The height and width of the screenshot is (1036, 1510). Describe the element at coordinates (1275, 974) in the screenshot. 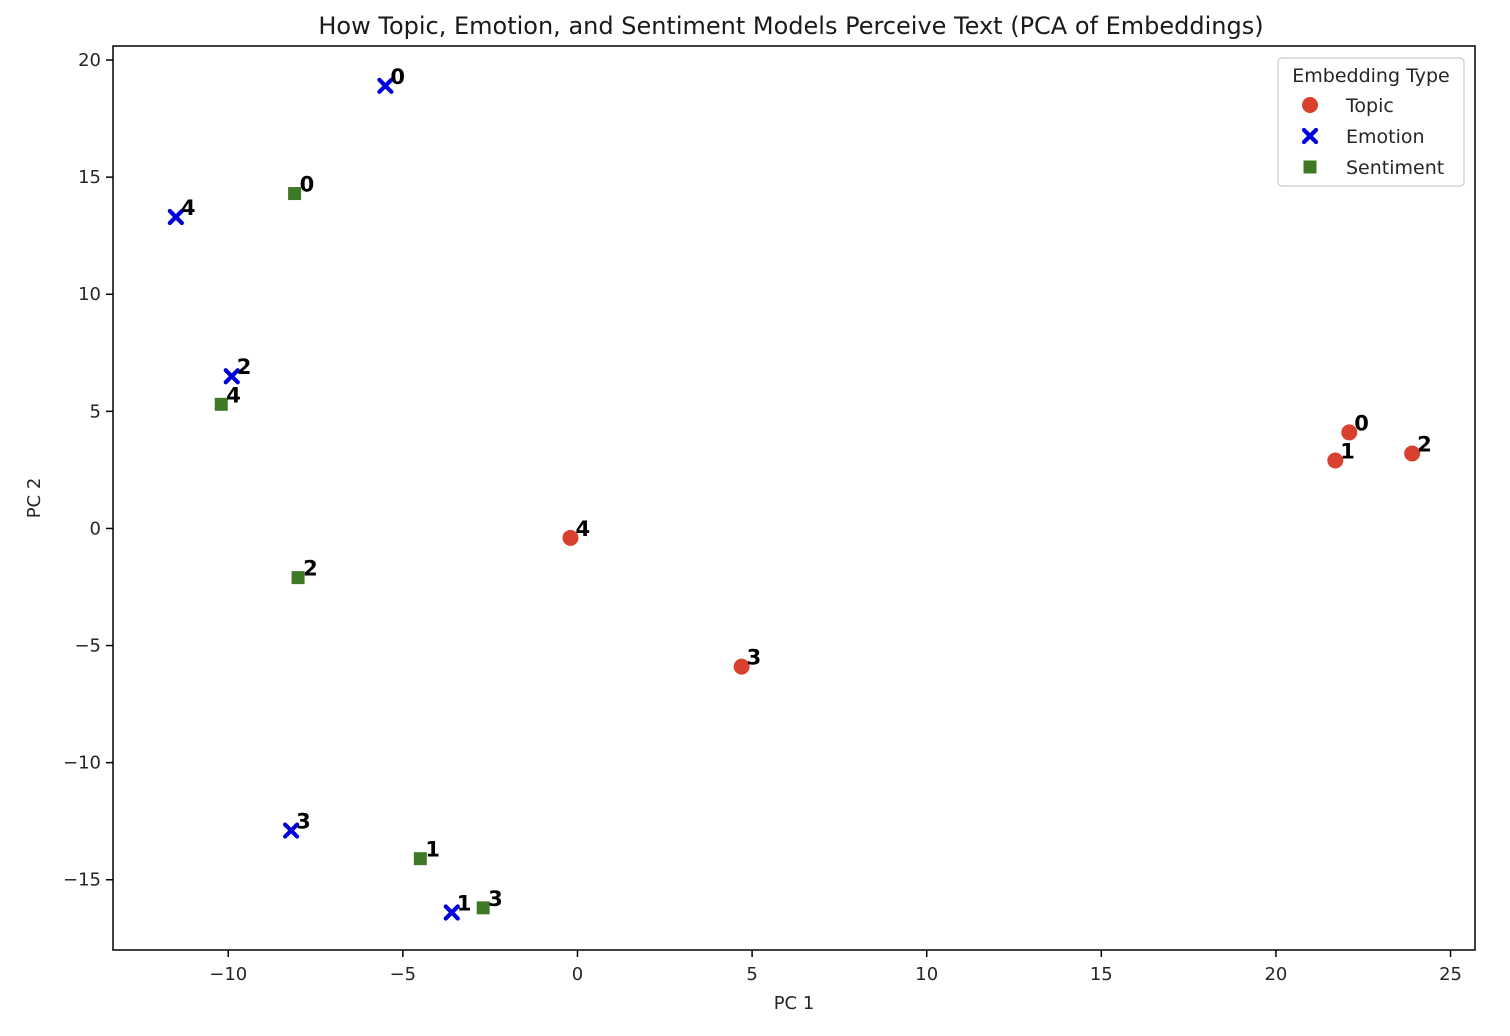

I see `x-tick-label: 20` at that location.